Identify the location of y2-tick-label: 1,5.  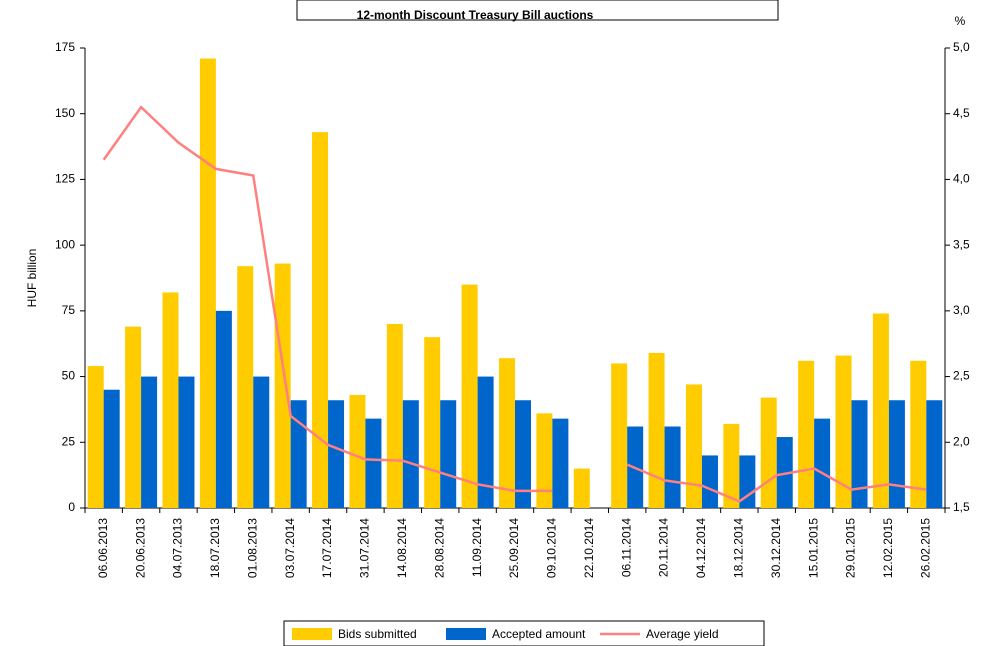
(961, 507).